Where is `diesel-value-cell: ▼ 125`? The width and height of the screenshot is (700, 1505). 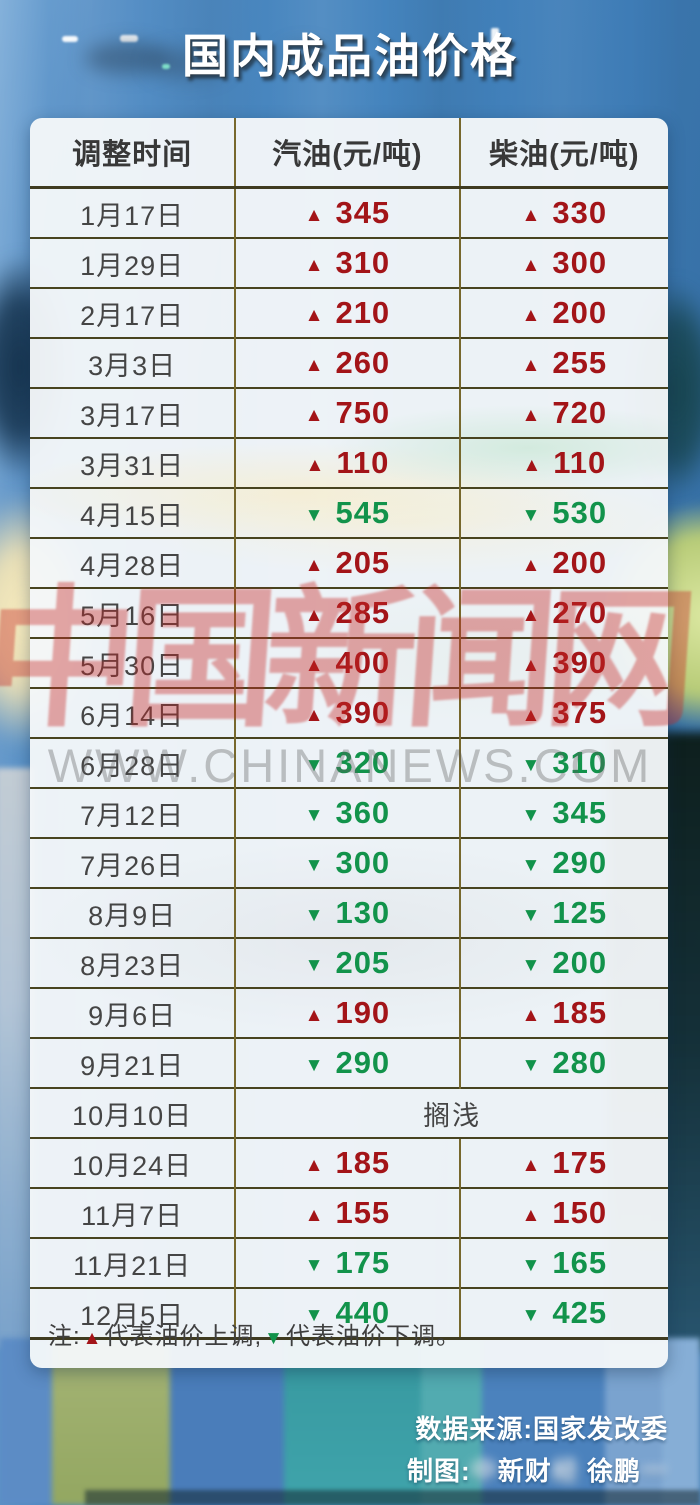
diesel-value-cell: ▼ 125 is located at coordinates (563, 912).